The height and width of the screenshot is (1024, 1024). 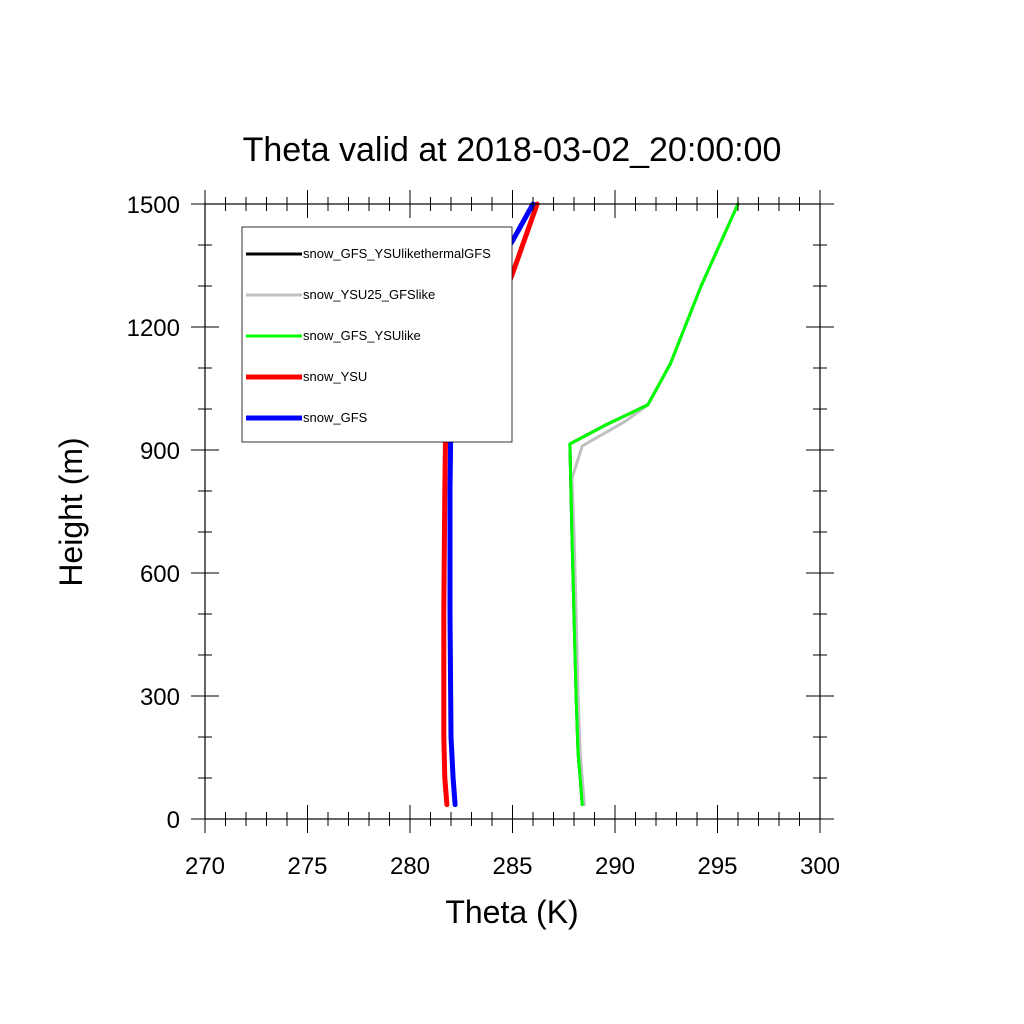 I want to click on x-tick-label: 300, so click(x=820, y=866).